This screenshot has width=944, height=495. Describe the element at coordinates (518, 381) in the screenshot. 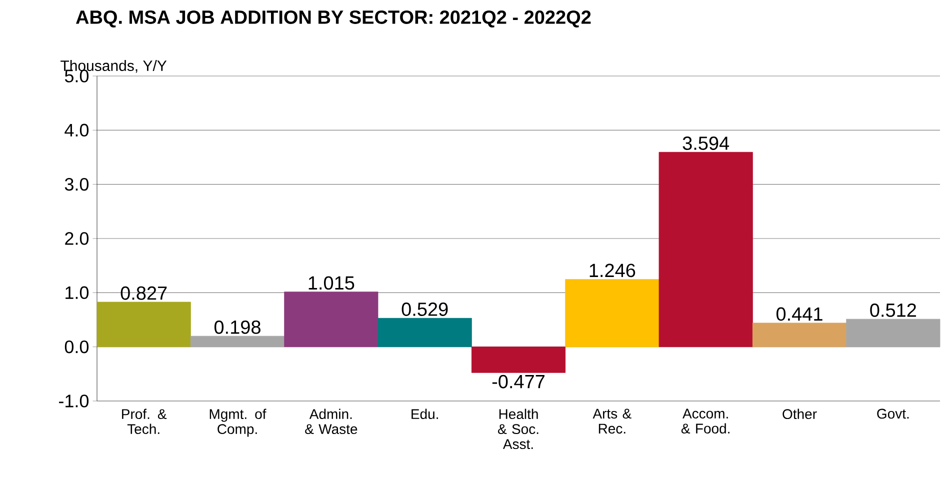

I see `data-label: -0.477` at that location.